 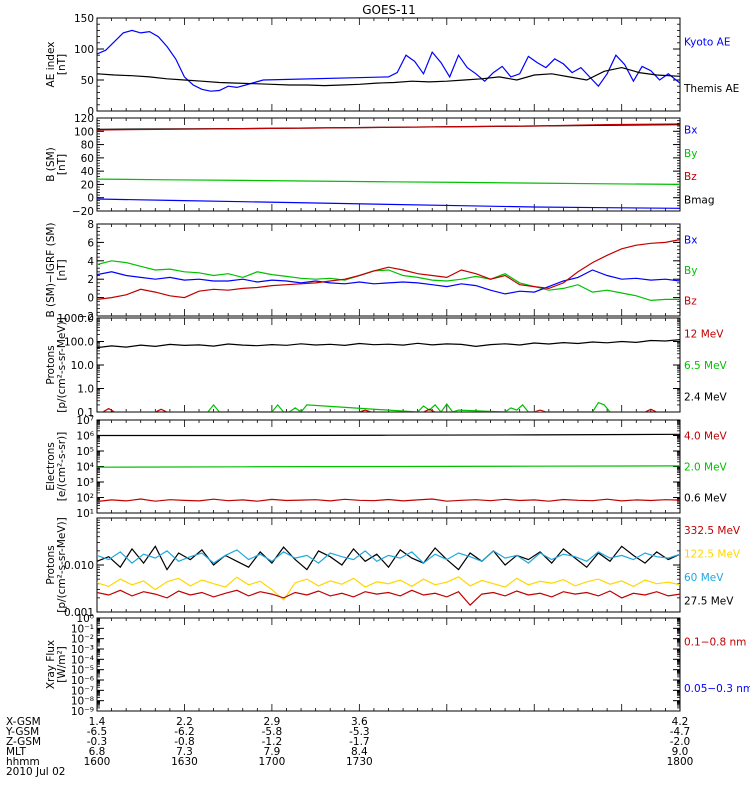 I want to click on y-tick-label: 1.0, so click(x=85, y=390).